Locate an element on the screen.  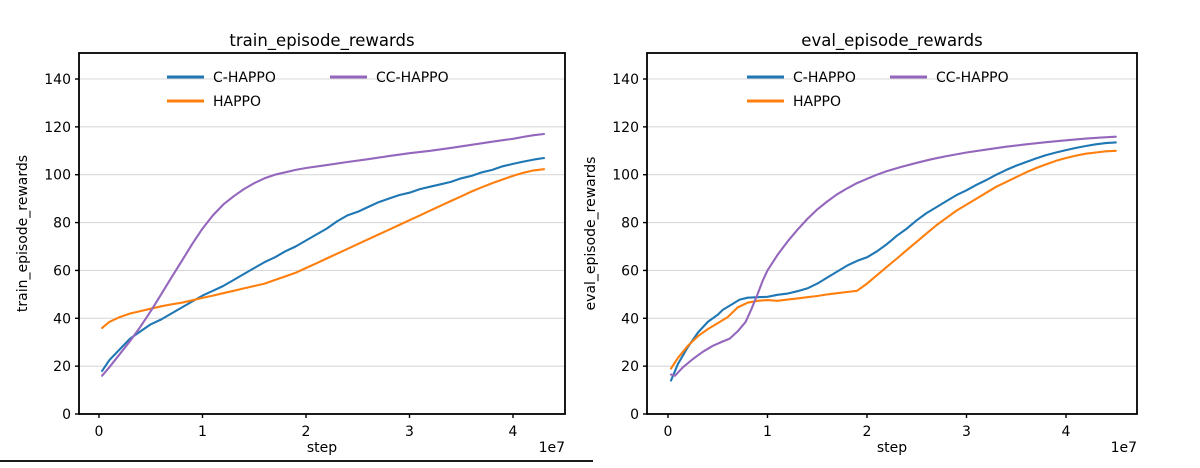
chart-title: train_episode_rewards is located at coordinates (321, 41).